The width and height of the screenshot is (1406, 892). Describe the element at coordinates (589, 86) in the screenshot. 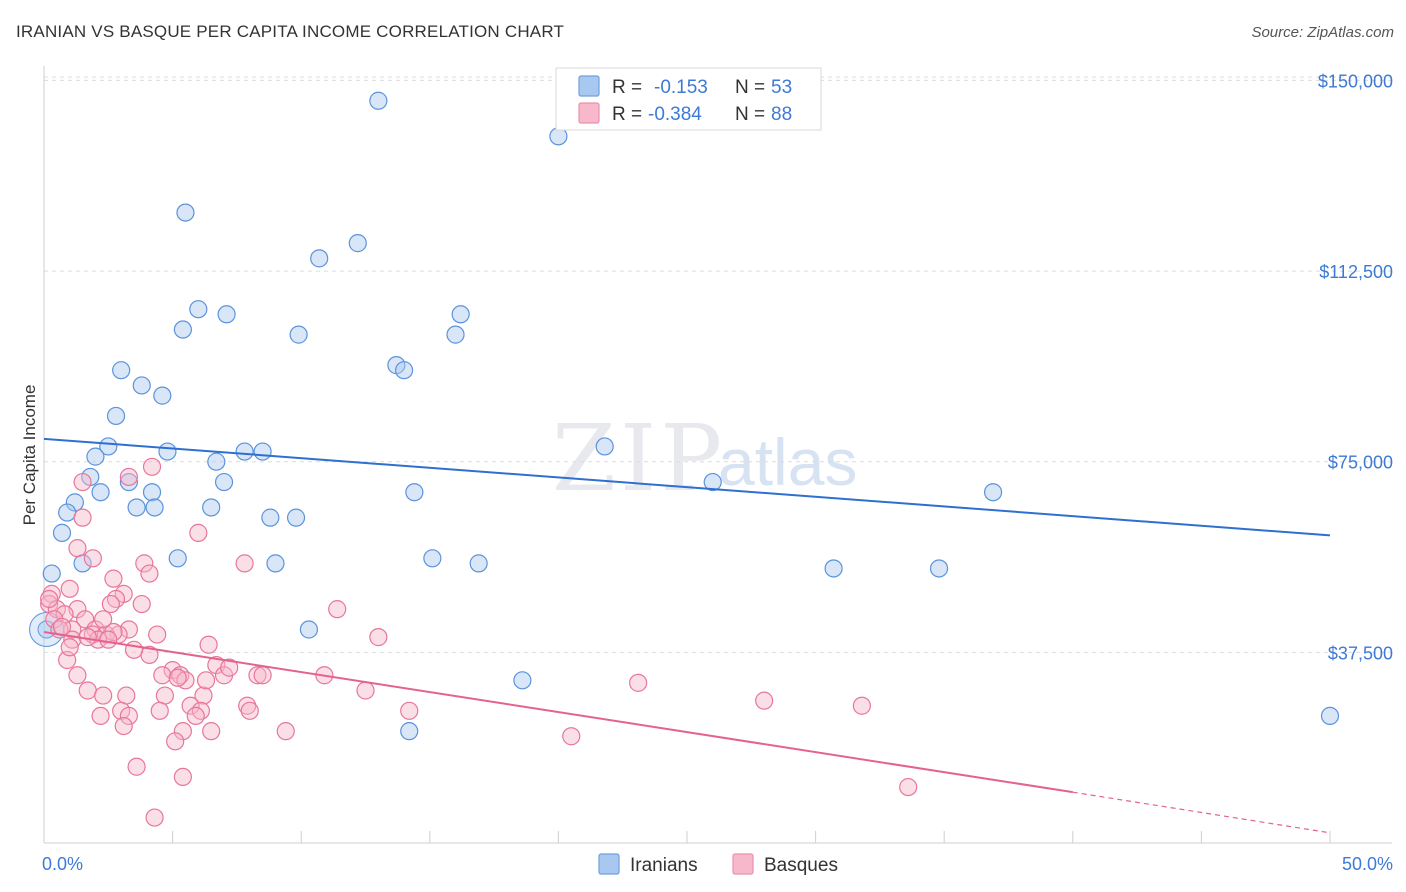

I see `legend-swatch-iranians` at that location.